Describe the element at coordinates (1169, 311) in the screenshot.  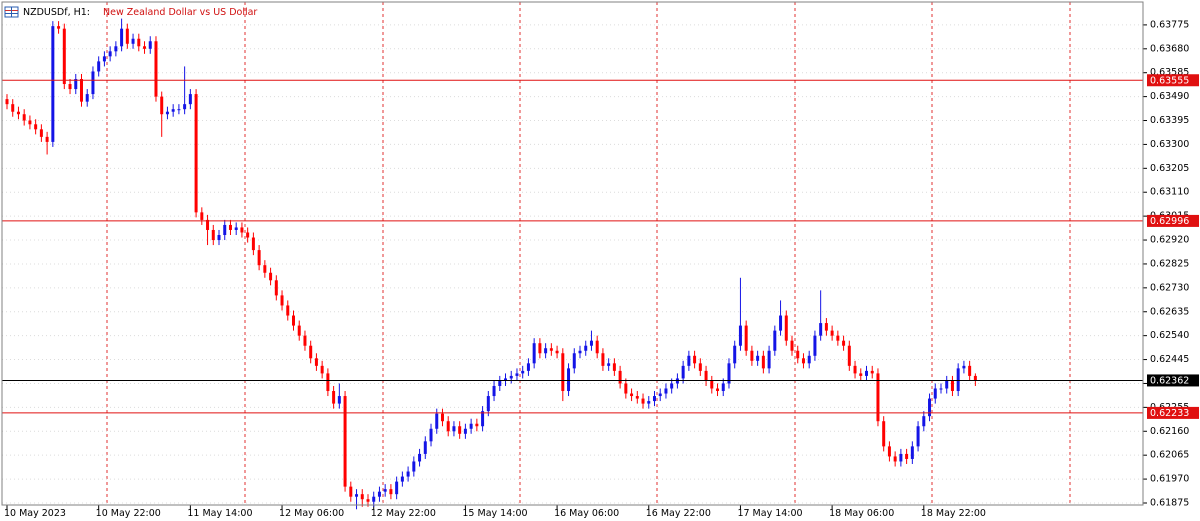
I see `y-tick-label: 0.62635` at that location.